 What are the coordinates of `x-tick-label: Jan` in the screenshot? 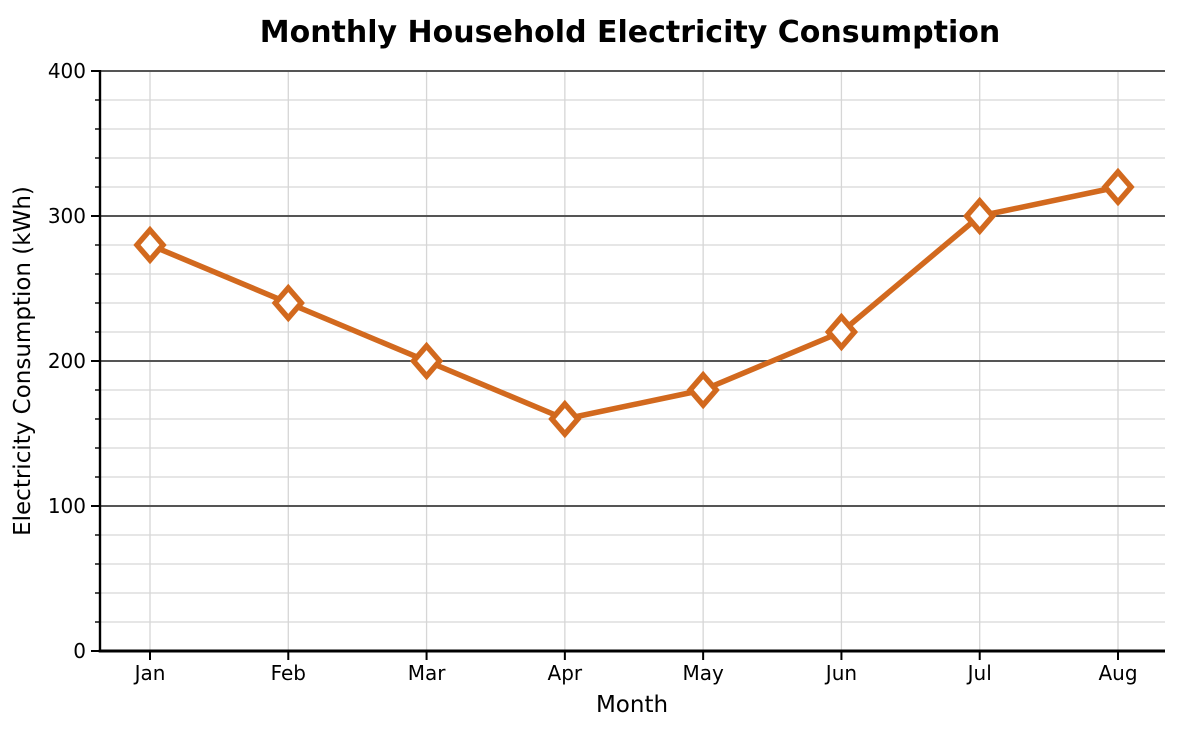 It's located at (149, 673).